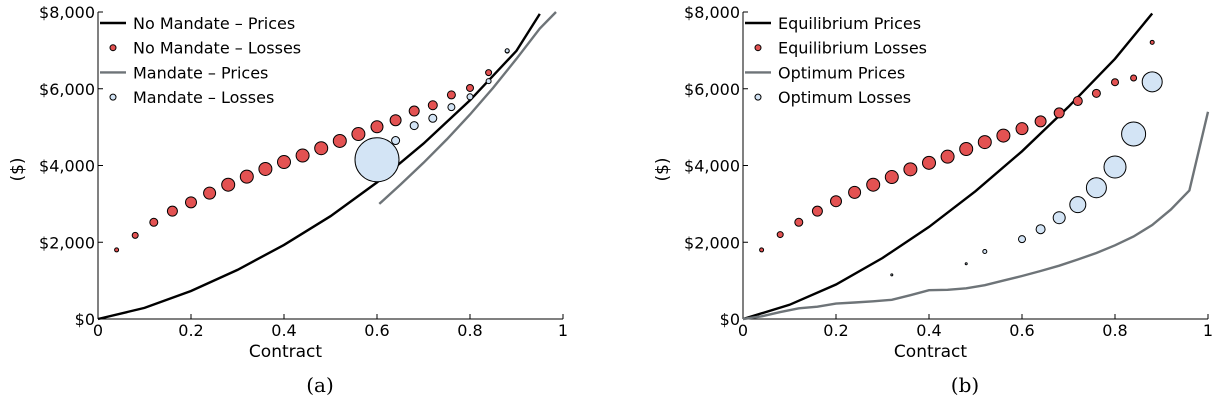 The height and width of the screenshot is (407, 1216). What do you see at coordinates (67, 12) in the screenshot?
I see `y-tick-label: $8,000` at bounding box center [67, 12].